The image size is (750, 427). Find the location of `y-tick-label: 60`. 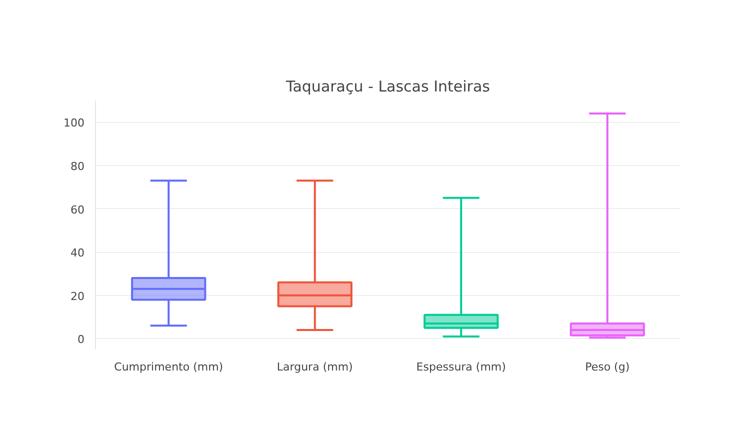

y-tick-label: 60 is located at coordinates (77, 209).